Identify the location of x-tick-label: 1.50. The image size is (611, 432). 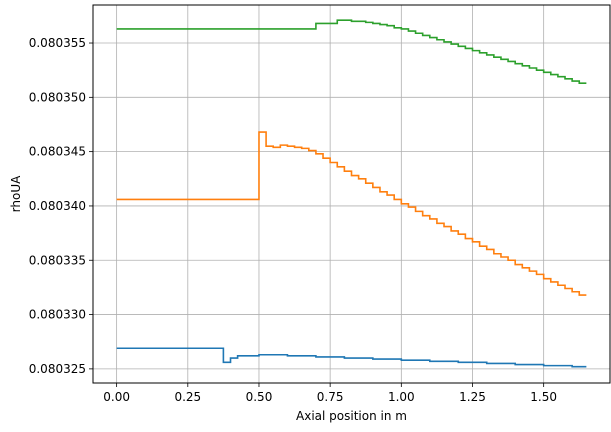
(543, 397).